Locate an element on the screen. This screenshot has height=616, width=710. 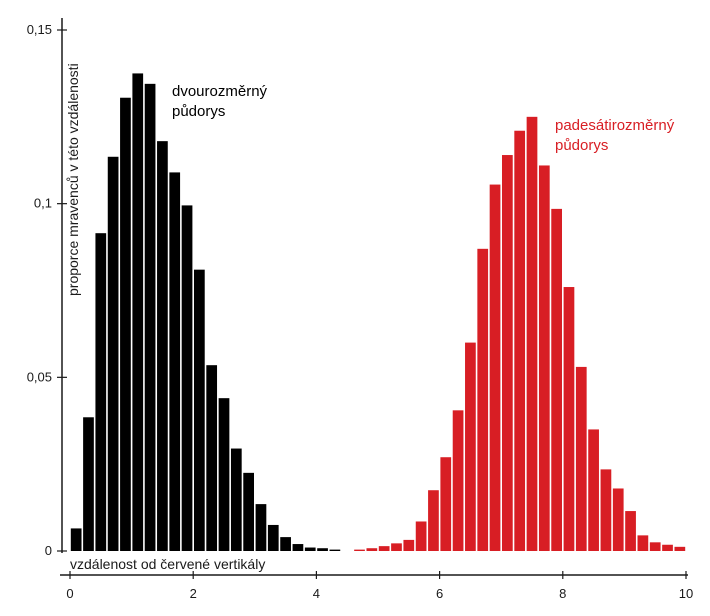
y-tick-label: 0,15 is located at coordinates (39, 29).